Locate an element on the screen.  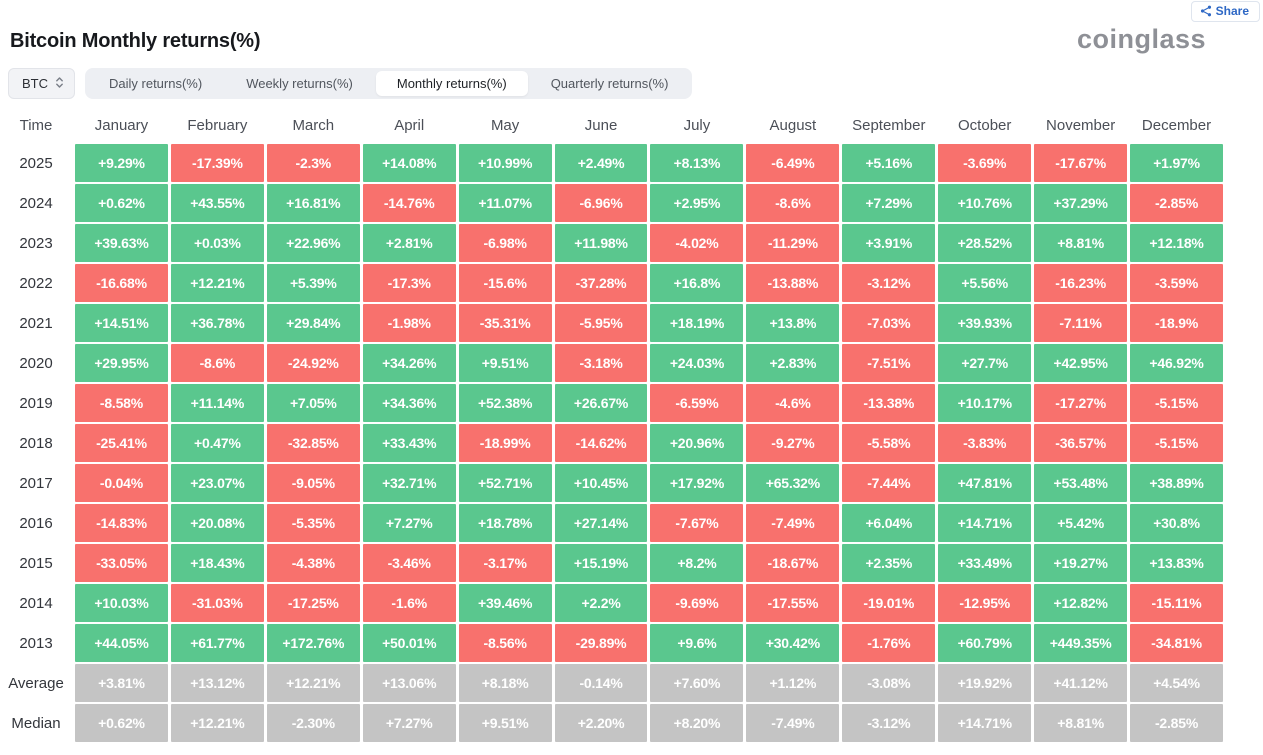
return-cell: +1.97% is located at coordinates (1176, 163).